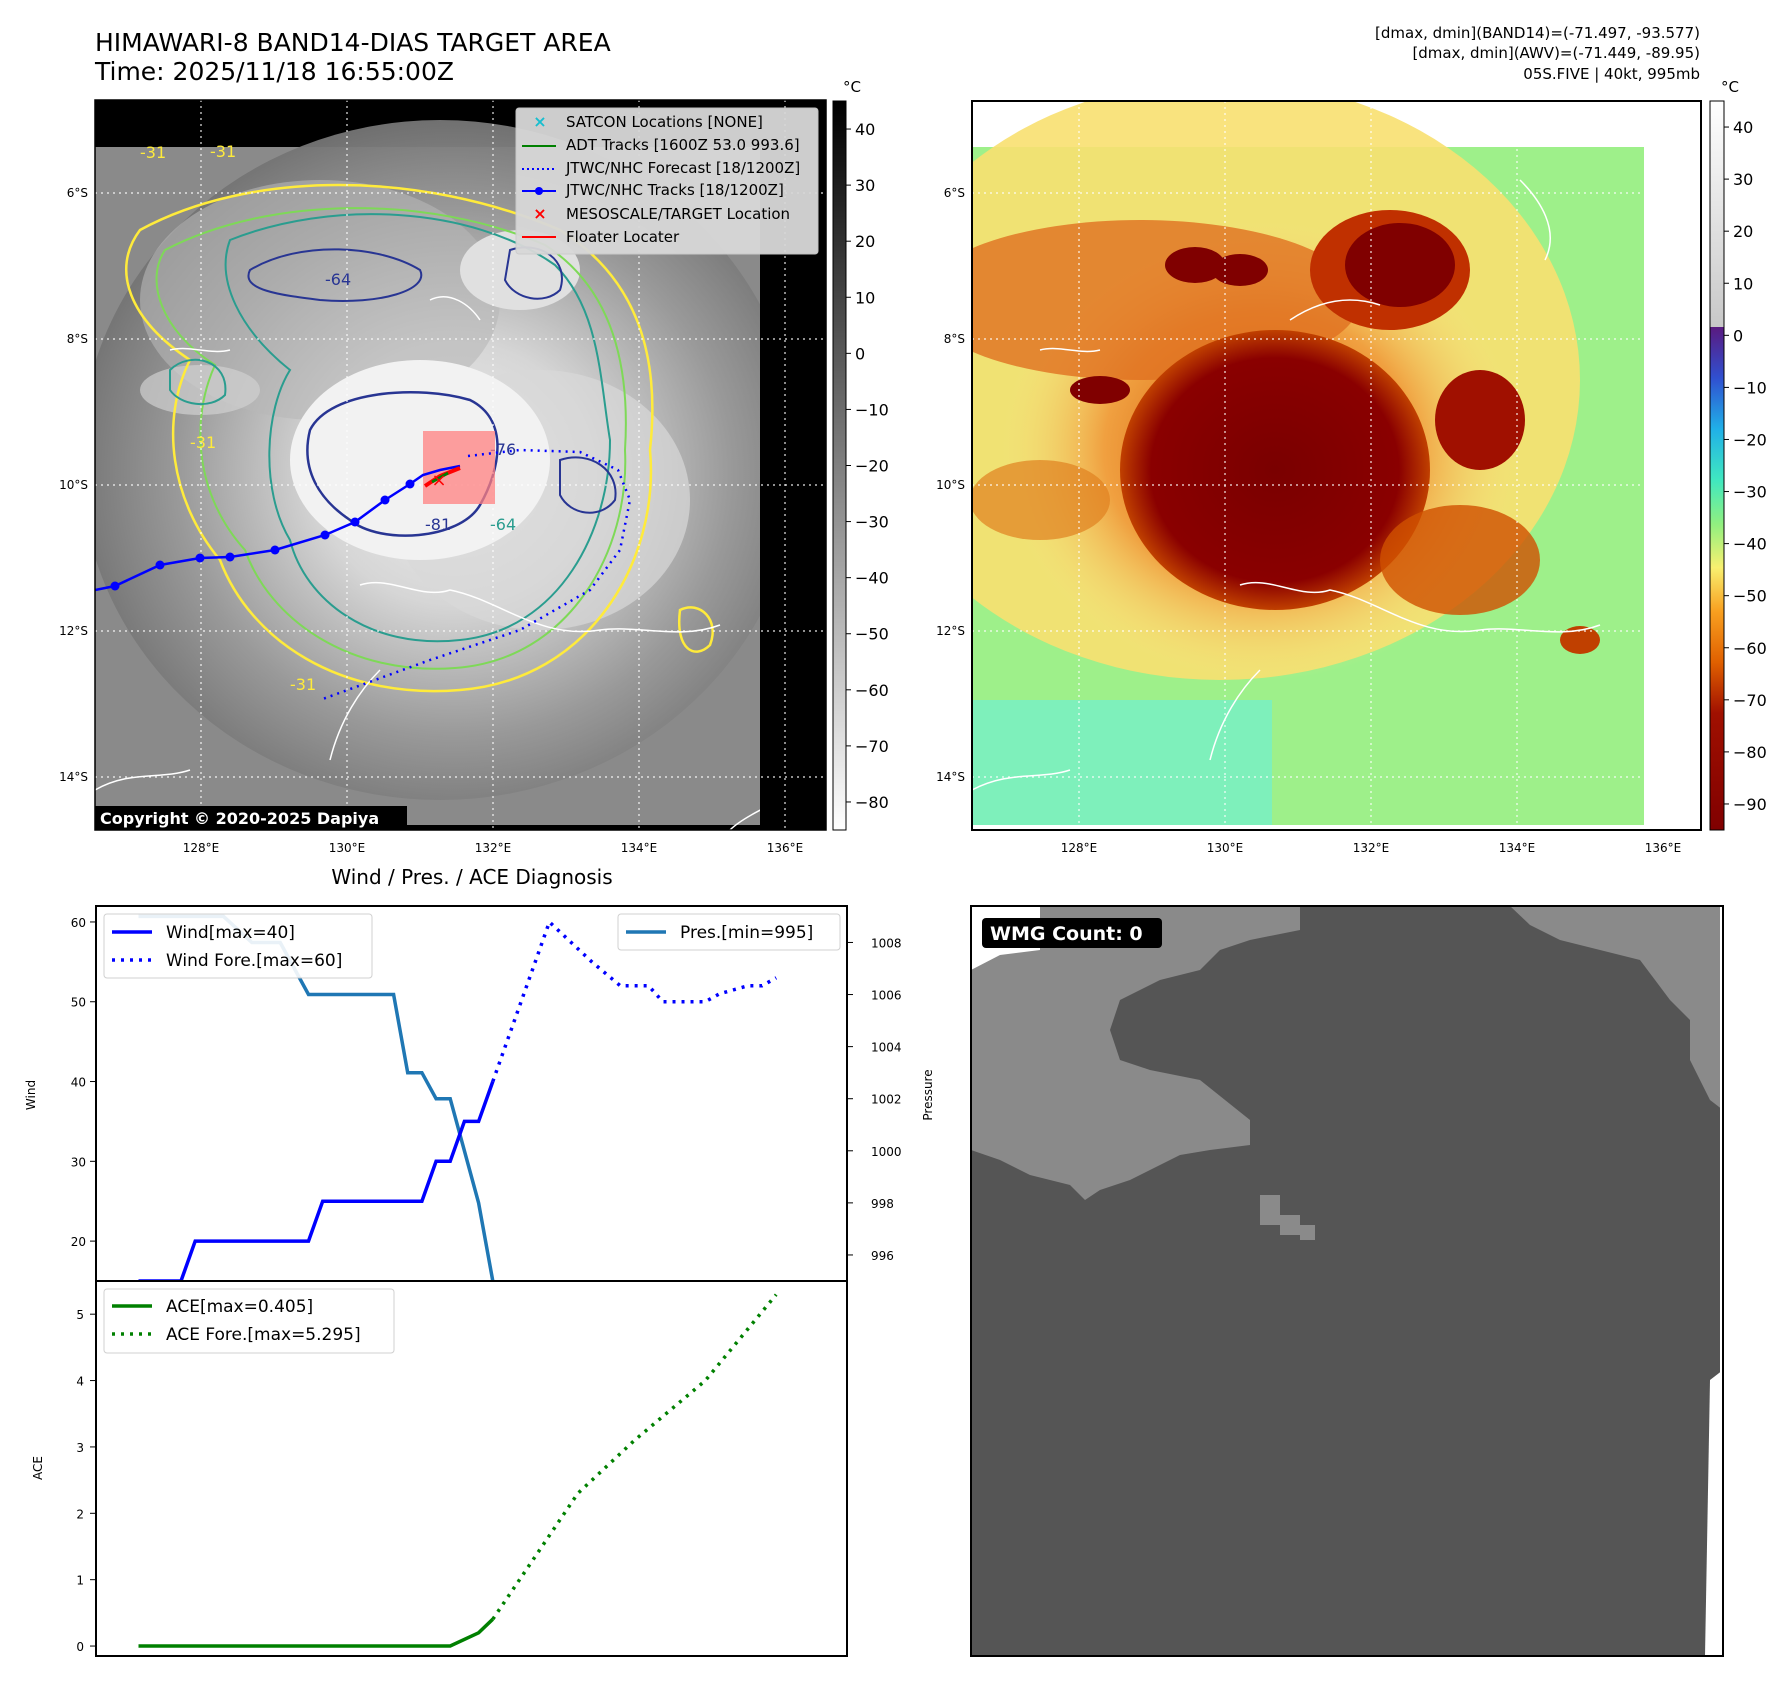  What do you see at coordinates (746, 933) in the screenshot?
I see `legend-pressure: Pres.[min=995]` at bounding box center [746, 933].